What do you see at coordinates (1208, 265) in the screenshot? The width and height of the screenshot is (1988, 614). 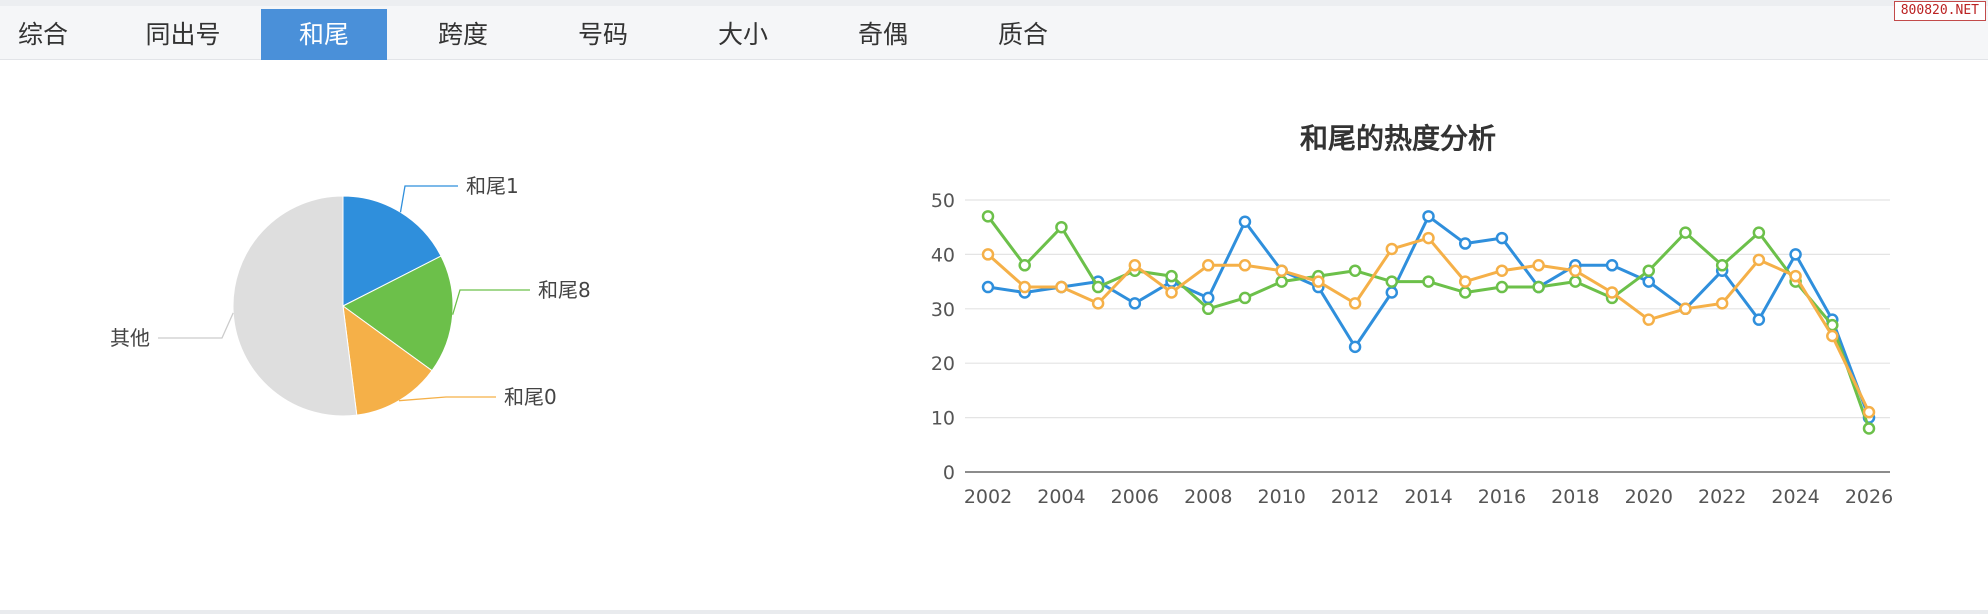 I see `series-2-point-2008` at bounding box center [1208, 265].